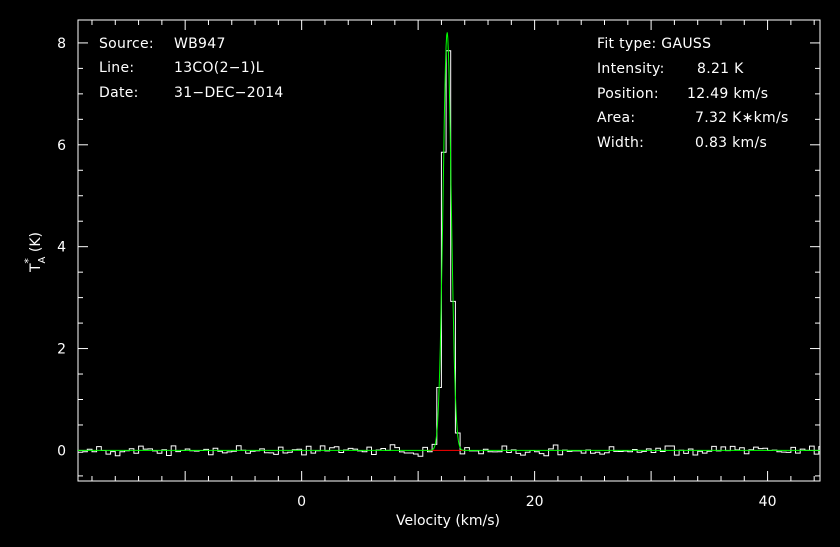 The width and height of the screenshot is (840, 547). Describe the element at coordinates (535, 502) in the screenshot. I see `x-tick-label: 20` at that location.